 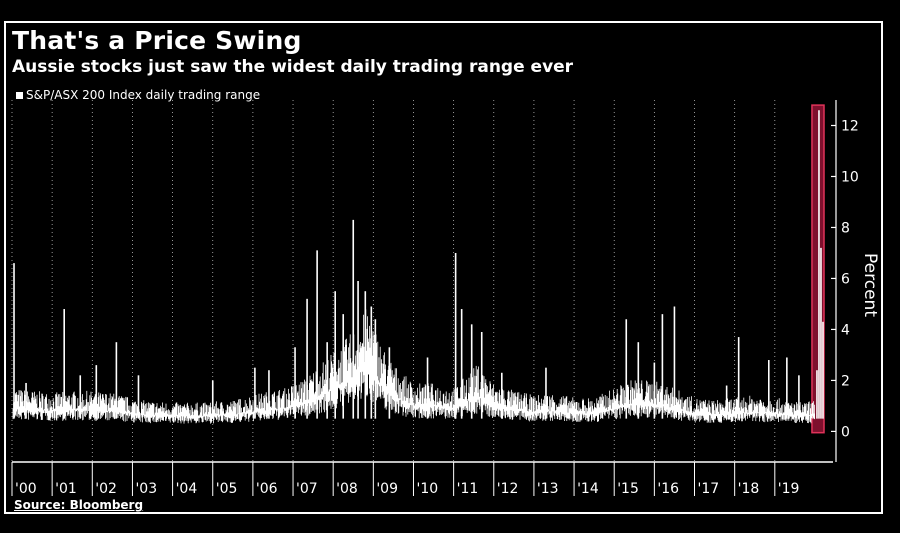 What do you see at coordinates (628, 489) in the screenshot?
I see `x-tick-label: '15` at bounding box center [628, 489].